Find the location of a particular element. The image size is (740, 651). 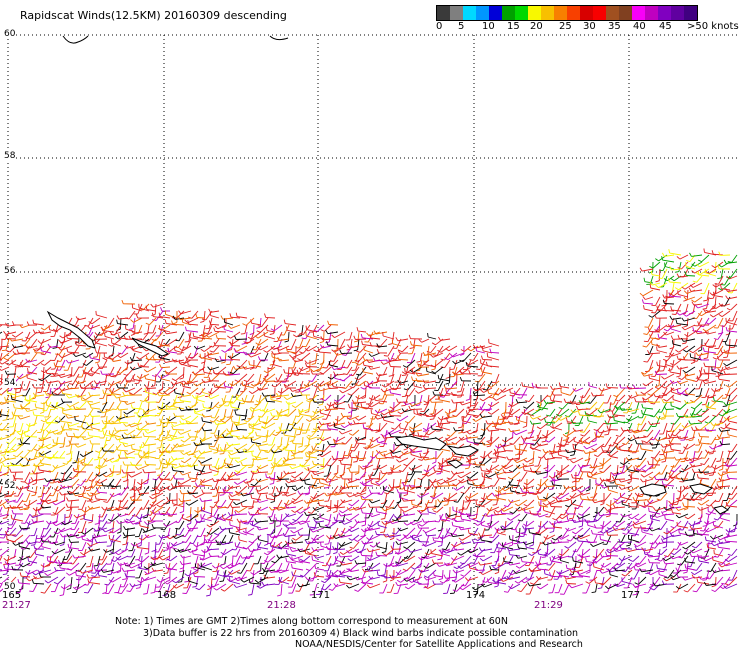

lon-label-171: 171 is located at coordinates (320, 595).